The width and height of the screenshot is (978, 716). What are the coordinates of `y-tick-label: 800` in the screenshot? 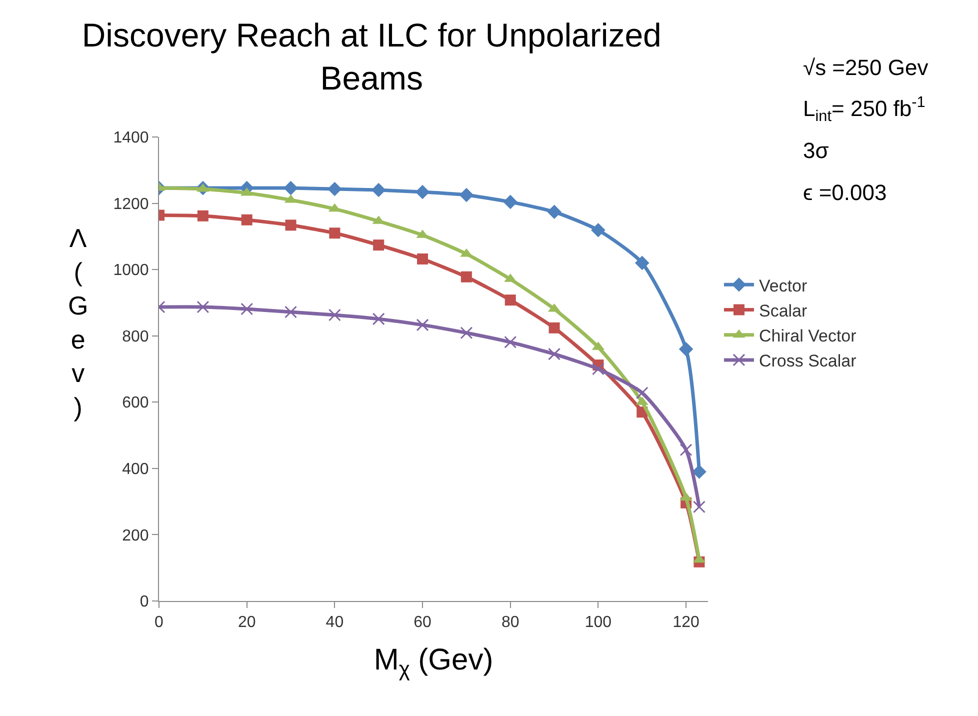 It's located at (135, 337).